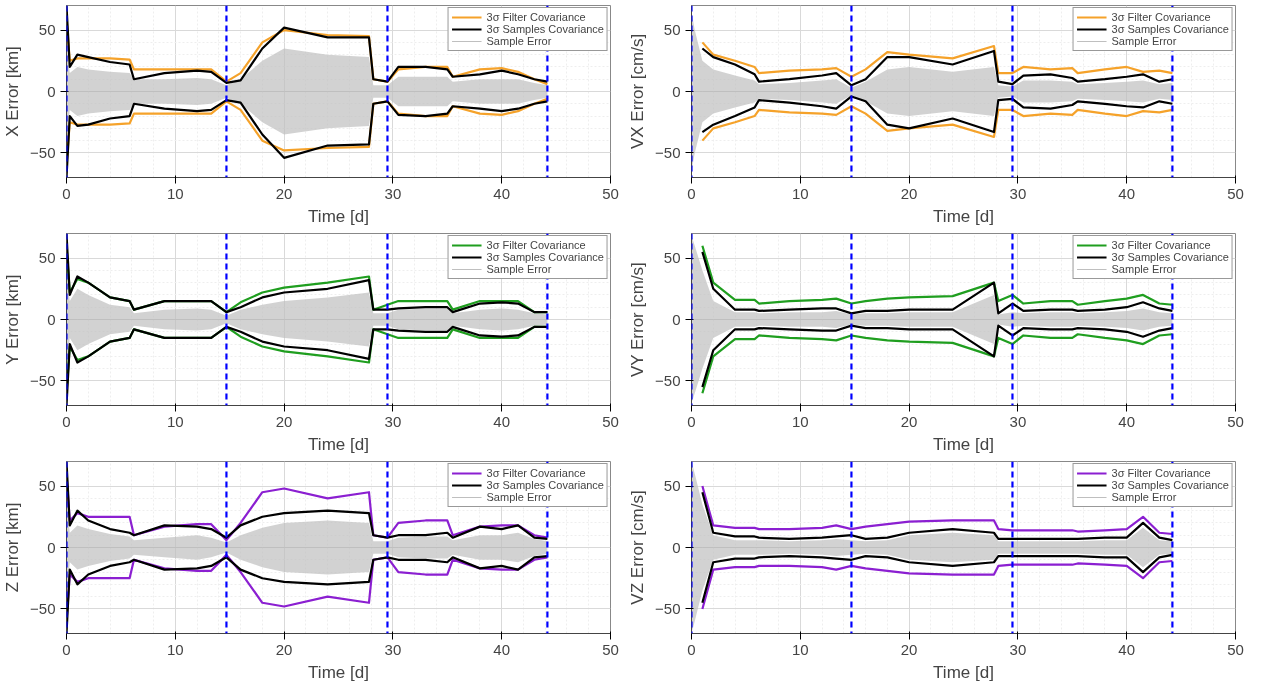  I want to click on y-axis-title: VZ Error [cm/s], so click(638, 547).